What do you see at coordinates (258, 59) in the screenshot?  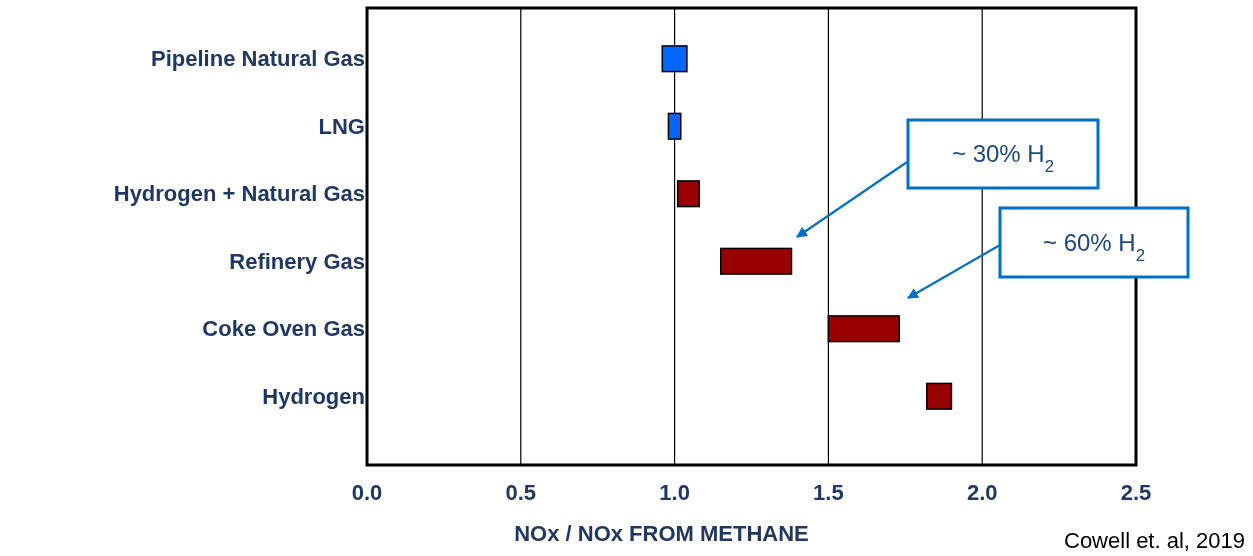 I see `y-tick-label: Pipeline Natural Gas` at bounding box center [258, 59].